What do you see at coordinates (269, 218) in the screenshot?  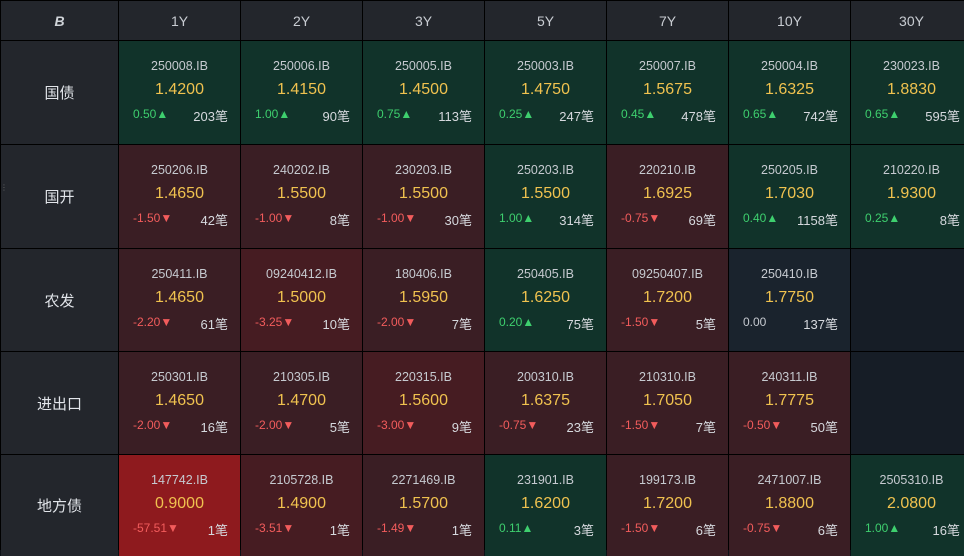 I see `bp-change-value: -1.00` at bounding box center [269, 218].